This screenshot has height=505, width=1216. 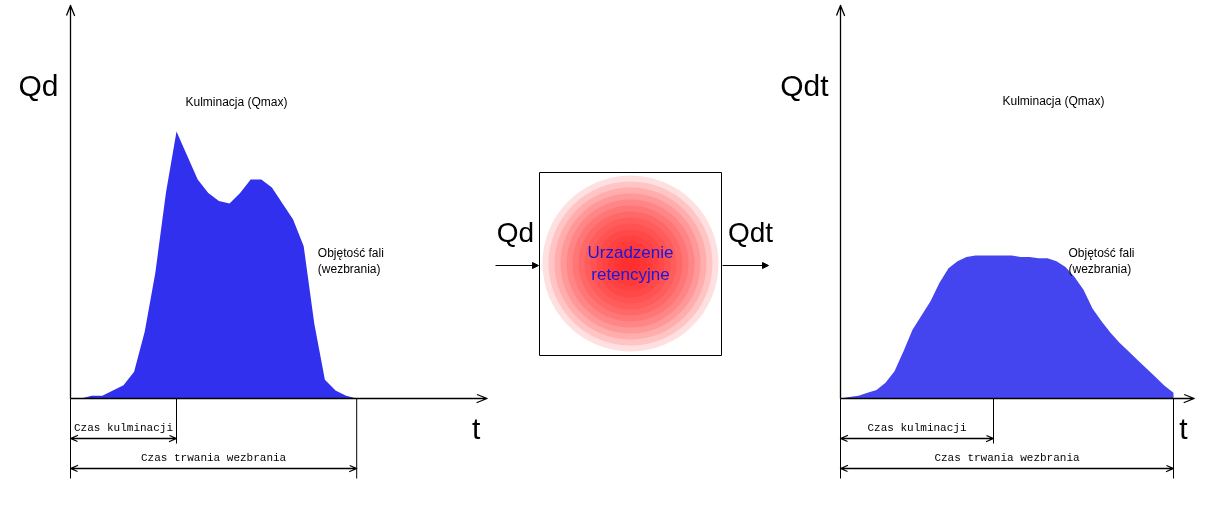 I want to click on text: Qdt, so click(x=750, y=232).